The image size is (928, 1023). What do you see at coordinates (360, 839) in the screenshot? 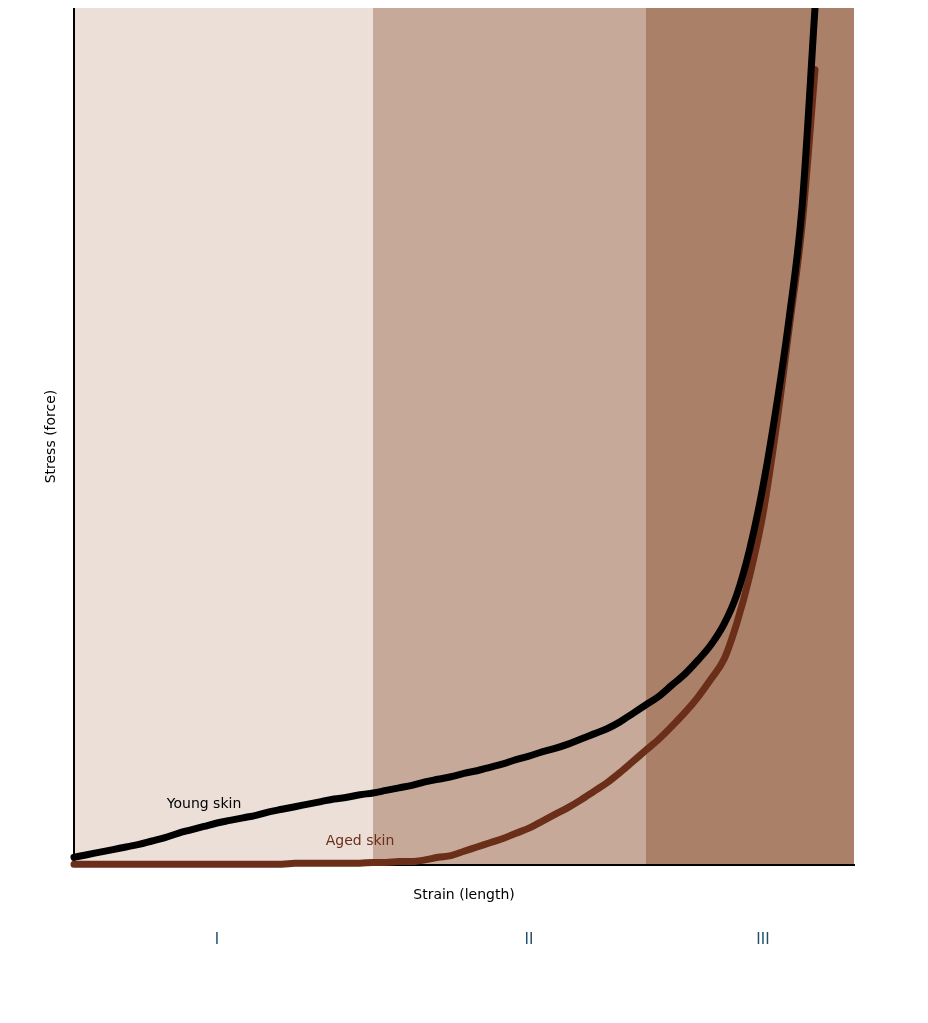
I see `series-label: Aged skin` at bounding box center [360, 839].